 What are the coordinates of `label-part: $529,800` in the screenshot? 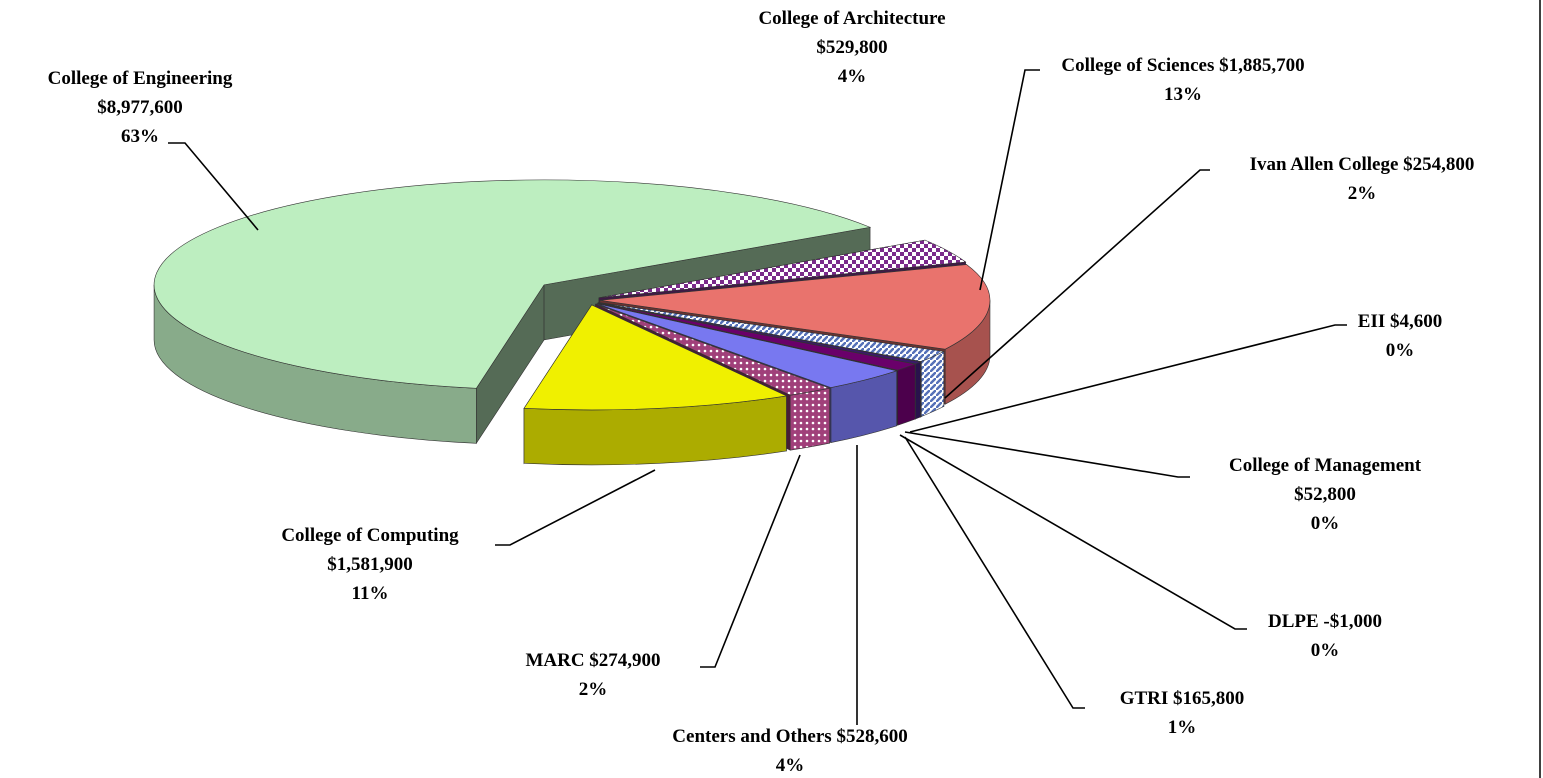 It's located at (851, 47).